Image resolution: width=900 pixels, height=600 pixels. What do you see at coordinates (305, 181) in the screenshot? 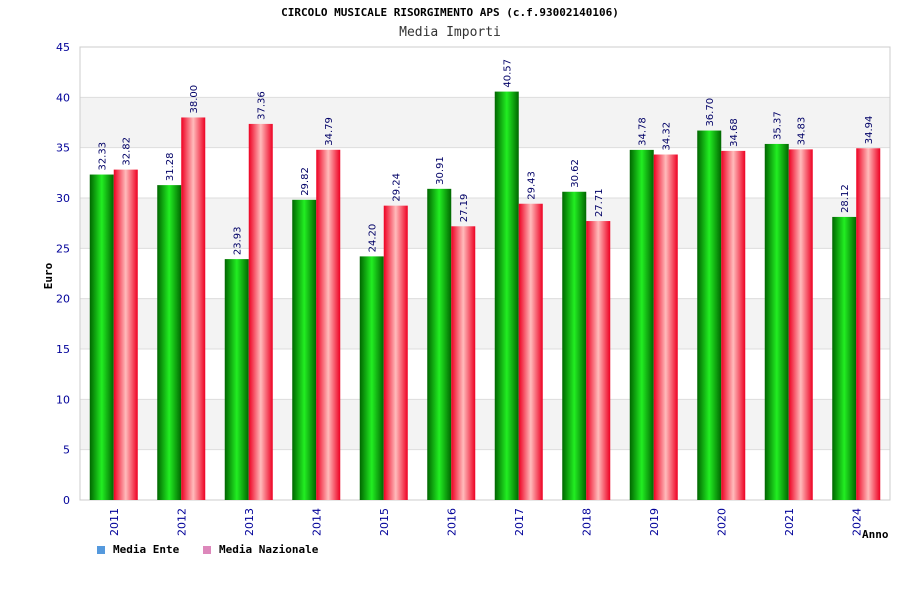
I see `bar-value-label: 29.82` at bounding box center [305, 181].